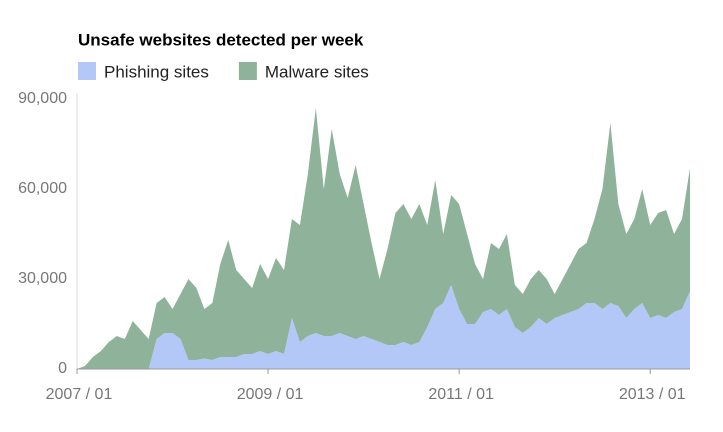 Image resolution: width=723 pixels, height=432 pixels. Describe the element at coordinates (42, 98) in the screenshot. I see `y-tick-label: 90,000` at that location.